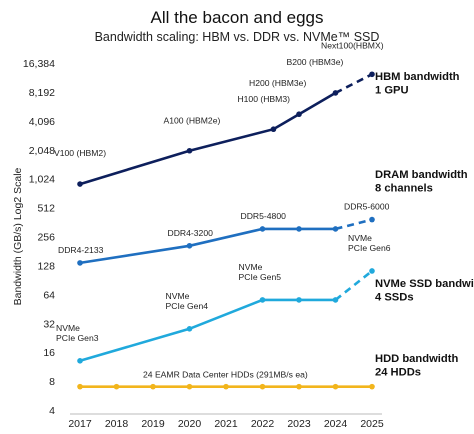  What do you see at coordinates (80, 424) in the screenshot?
I see `x-tick-label: 2017` at bounding box center [80, 424].